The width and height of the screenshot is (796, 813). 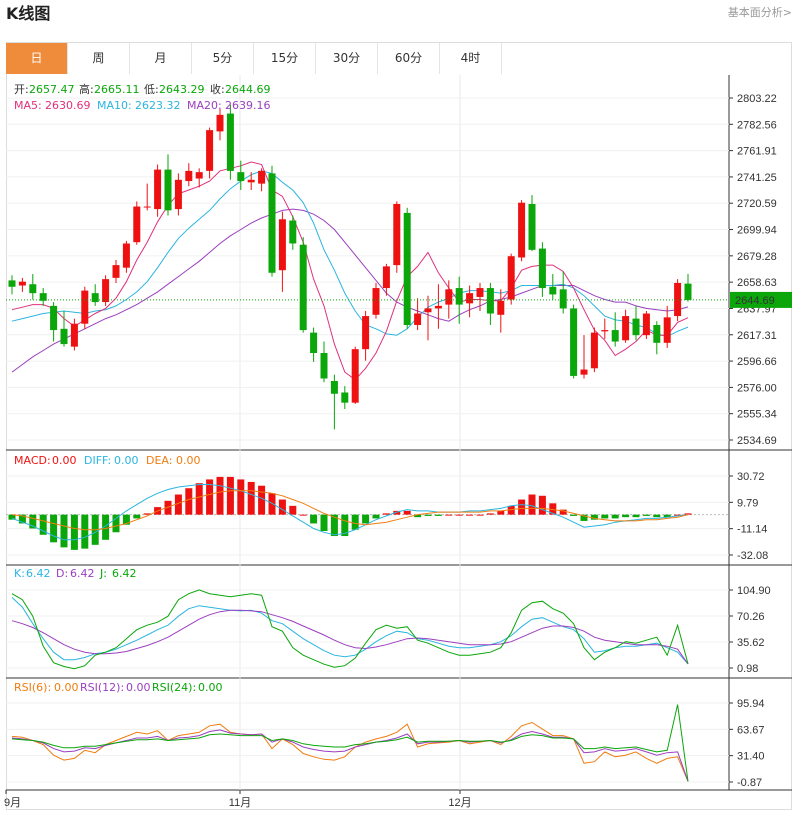 What do you see at coordinates (210, 687) in the screenshot?
I see `rsi-info-5: 0.00` at bounding box center [210, 687].